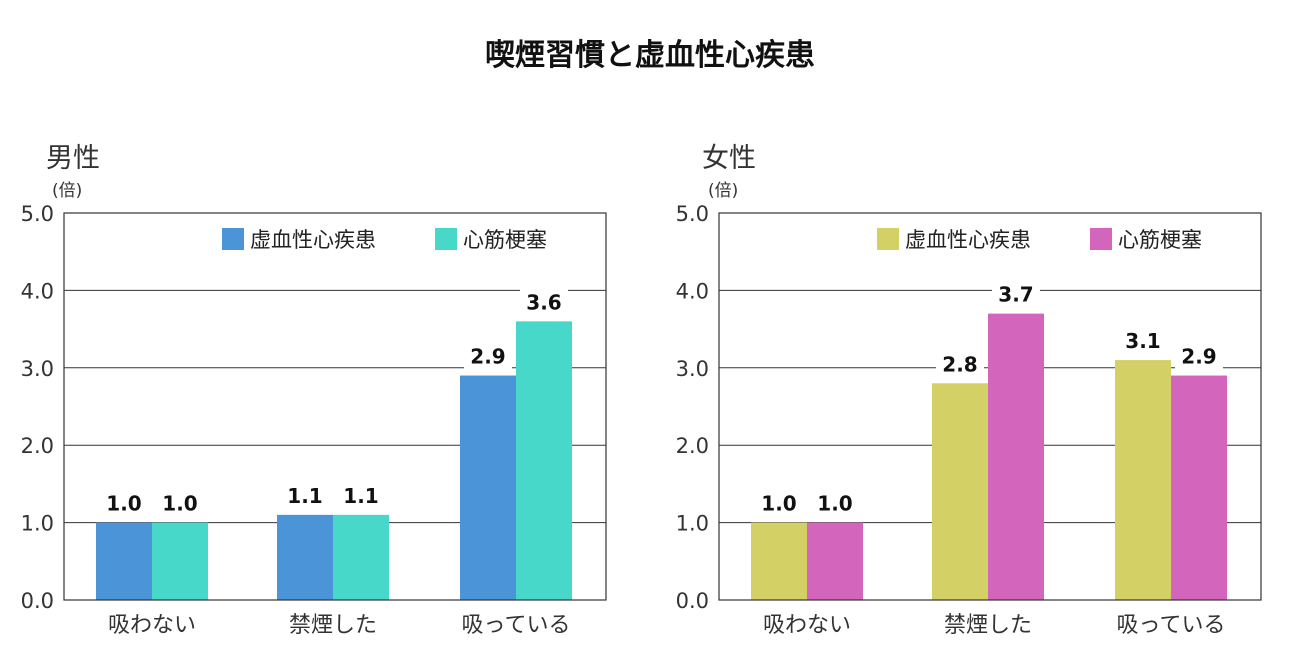  I want to click on male-legend-label: 虚血性心疾患, so click(313, 240).